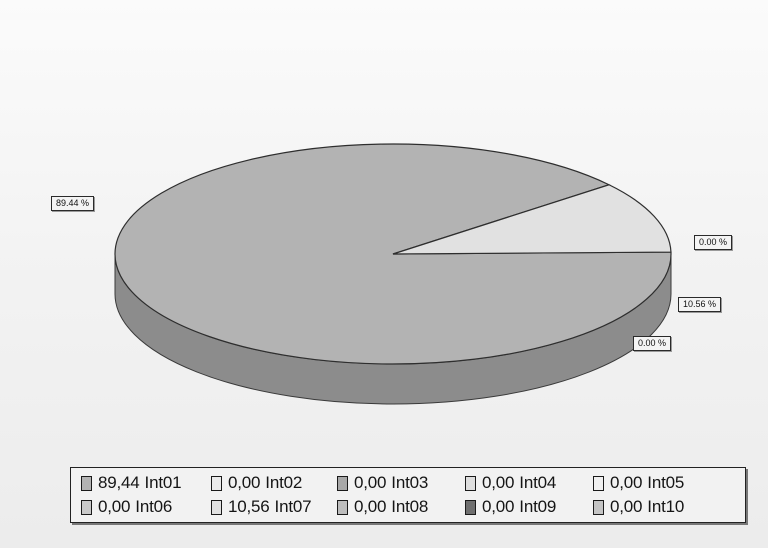  What do you see at coordinates (163, 482) in the screenshot?
I see `legend-label-int01: Int01` at bounding box center [163, 482].